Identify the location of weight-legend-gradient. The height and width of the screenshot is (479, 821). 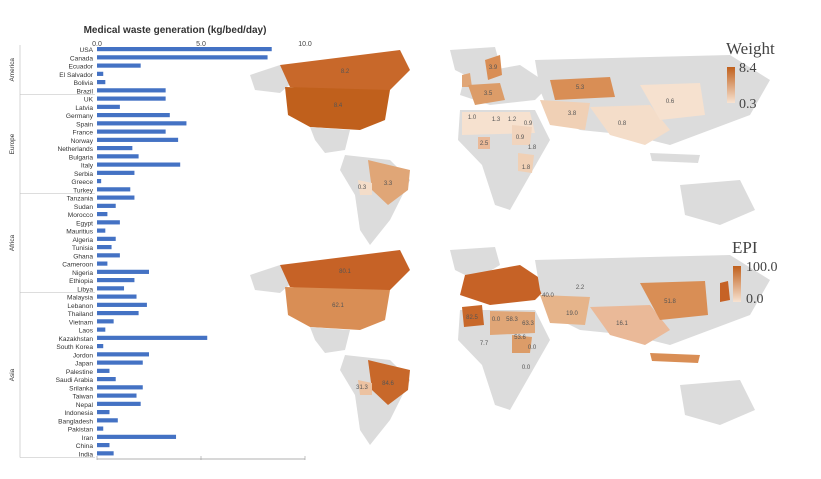
(731, 85).